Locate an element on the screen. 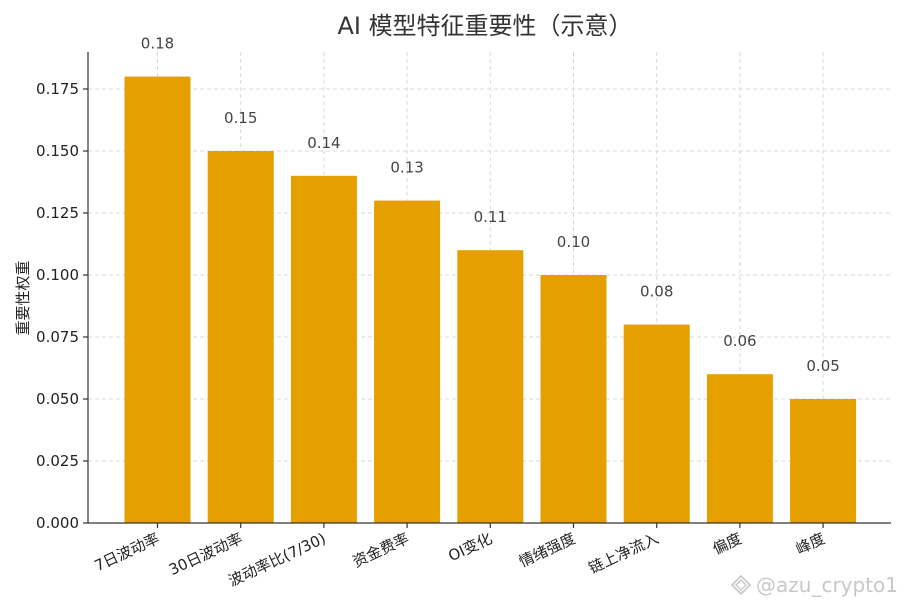 This screenshot has height=605, width=908. watermark: @azu_crypto1 is located at coordinates (814, 585).